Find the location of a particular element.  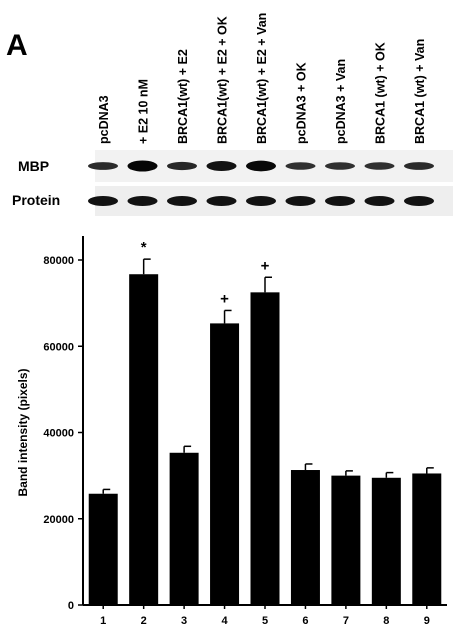

lane-label: BRCA1 (wt) + OK is located at coordinates (381, 93).